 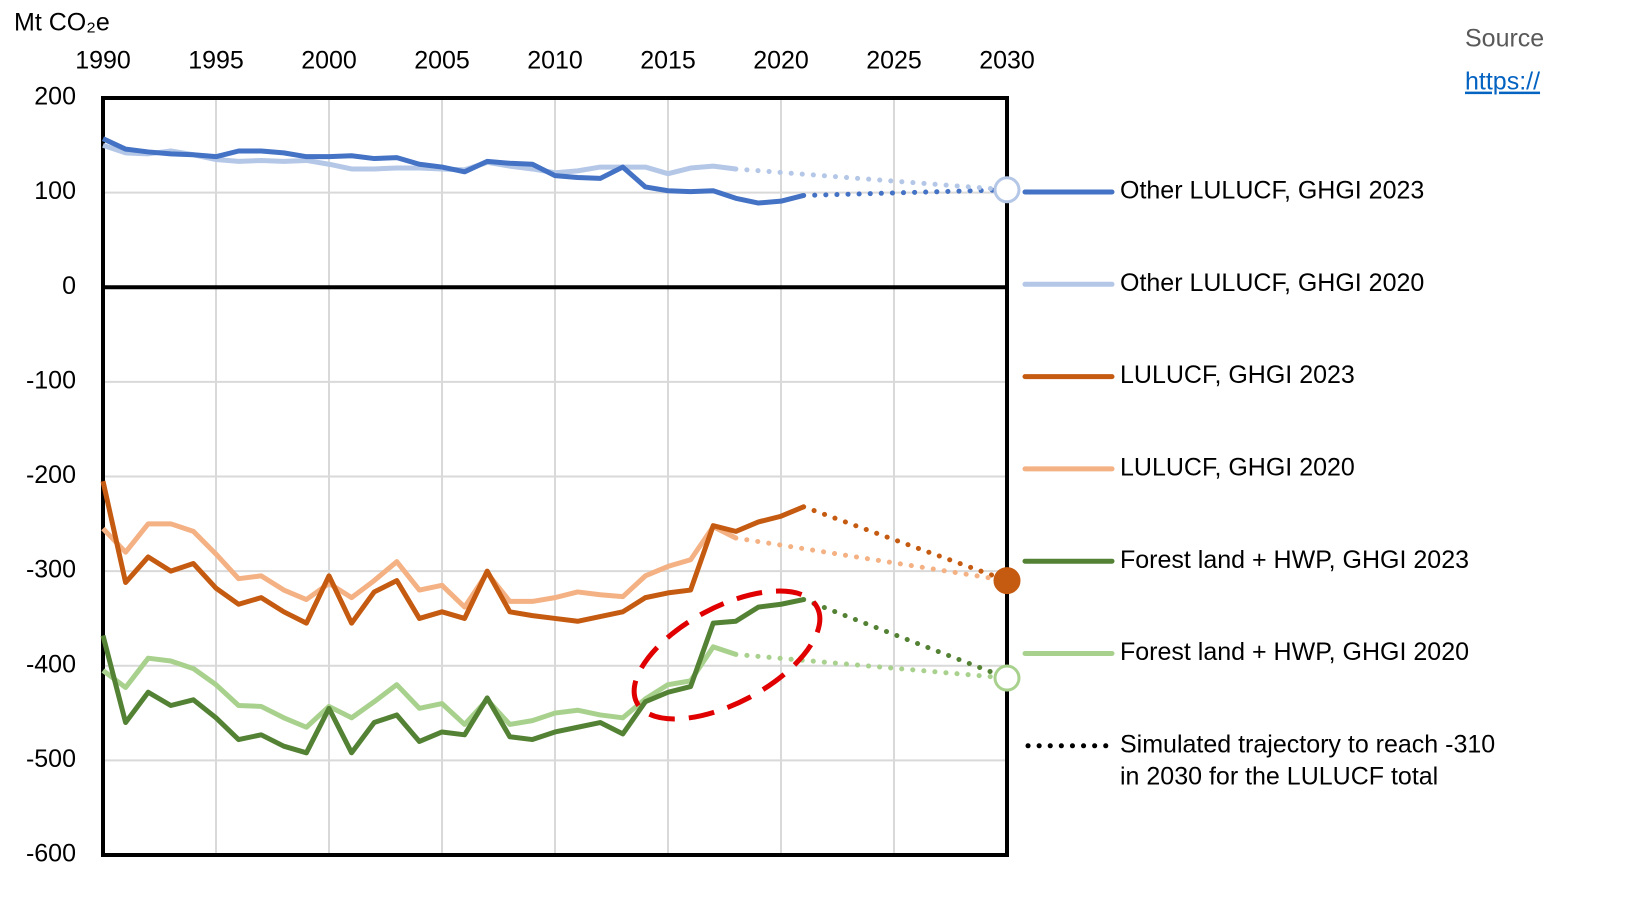 I want to click on legend-label: Other LULUCF, GHGI 2023, so click(x=1272, y=191).